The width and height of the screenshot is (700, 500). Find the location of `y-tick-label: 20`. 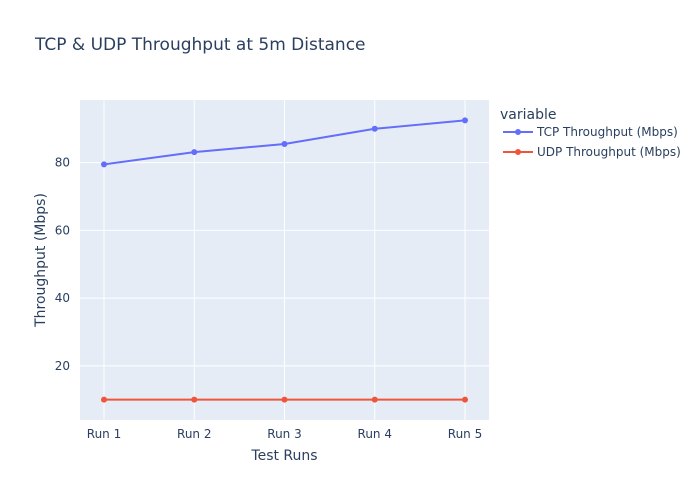

y-tick-label: 20 is located at coordinates (62, 366).